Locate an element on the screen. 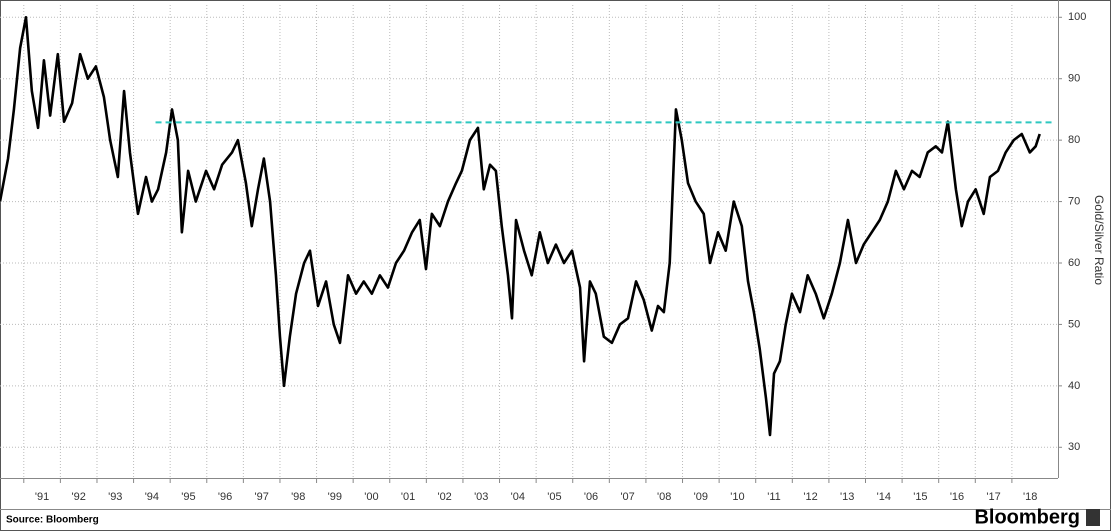 The width and height of the screenshot is (1111, 531). x-tick-label: '96 is located at coordinates (225, 497).